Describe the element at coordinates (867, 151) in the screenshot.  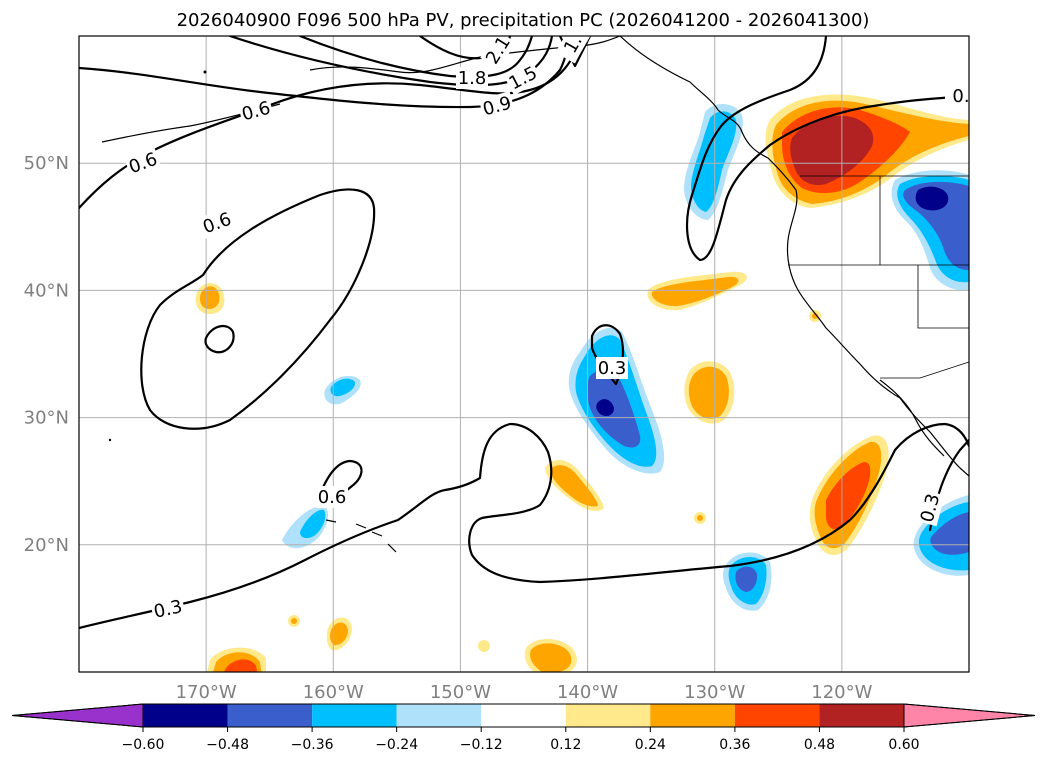
I see `precip-area-pacific-nw` at that location.